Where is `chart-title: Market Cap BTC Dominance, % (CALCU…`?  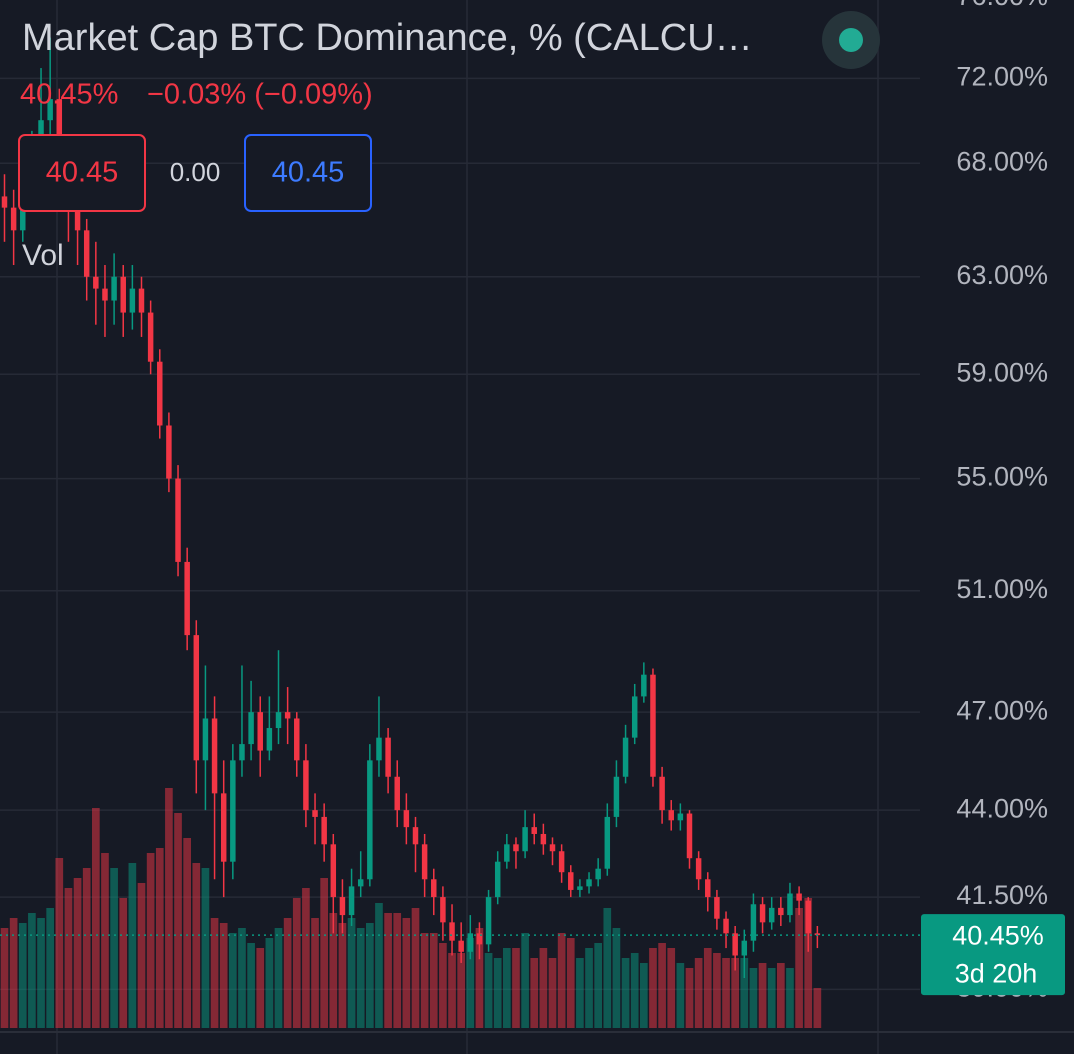
chart-title: Market Cap BTC Dominance, % (CALCU… is located at coordinates (387, 38).